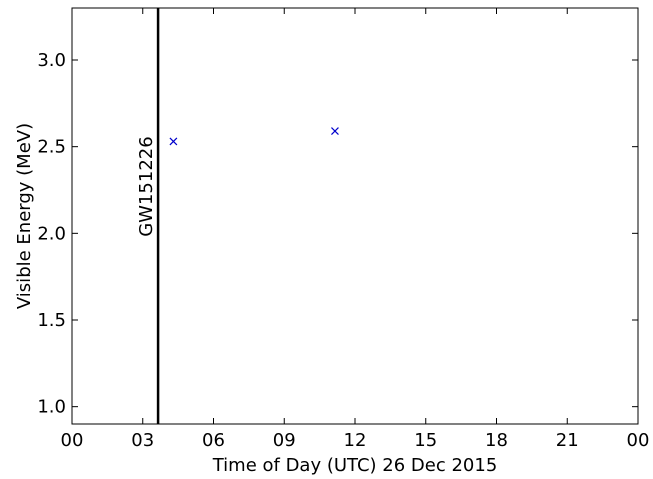  What do you see at coordinates (51, 233) in the screenshot?
I see `y-tick-label: 2.0` at bounding box center [51, 233].